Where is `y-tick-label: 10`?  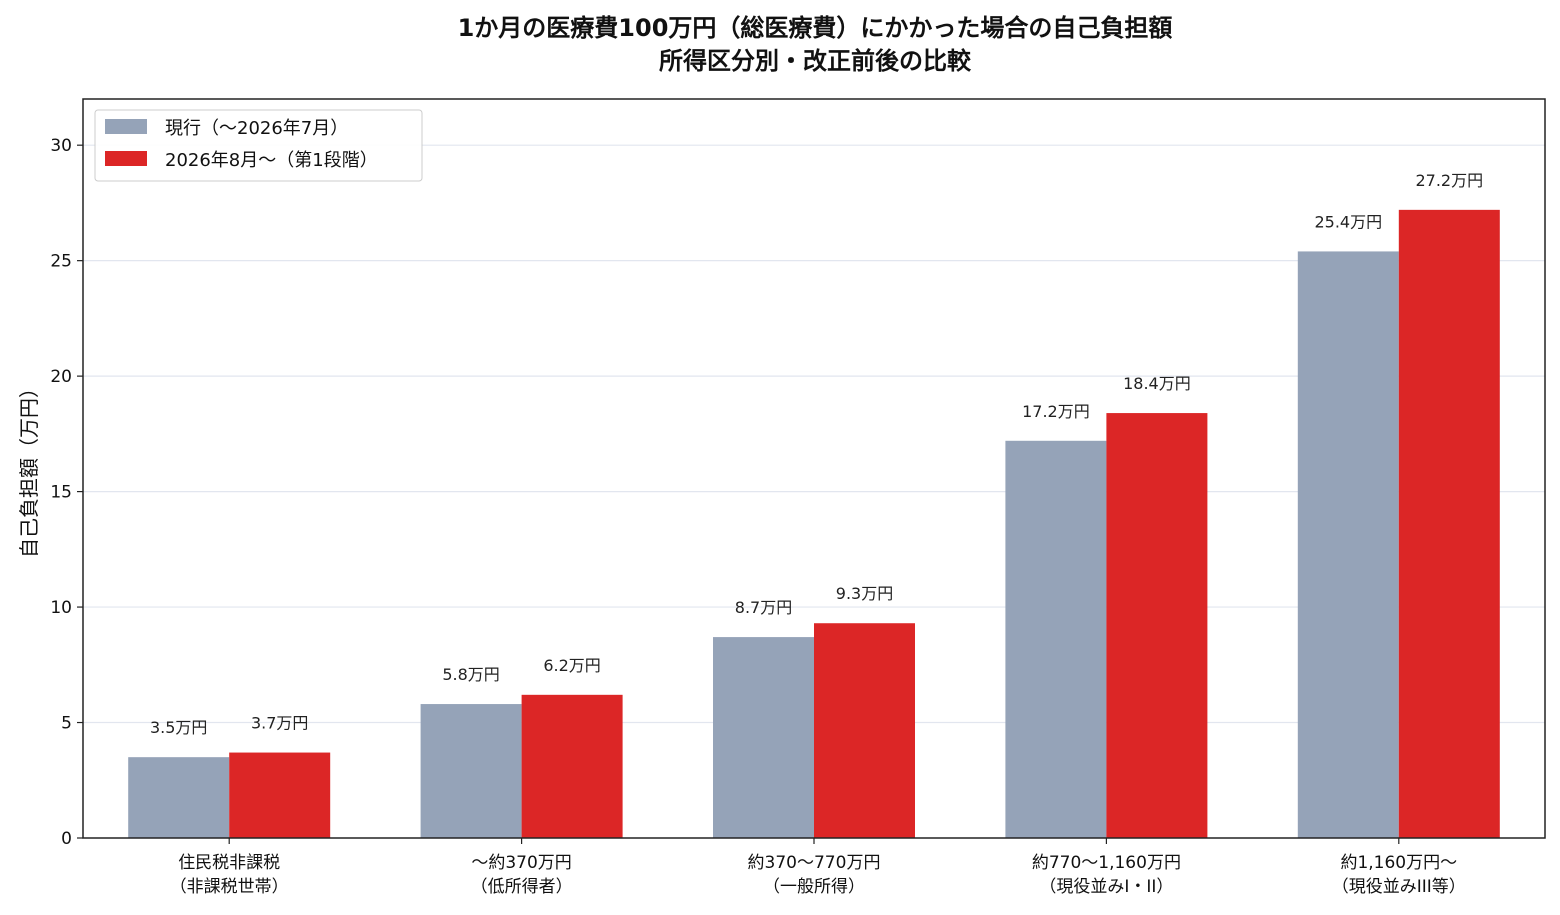 y-tick-label: 10 is located at coordinates (61, 608).